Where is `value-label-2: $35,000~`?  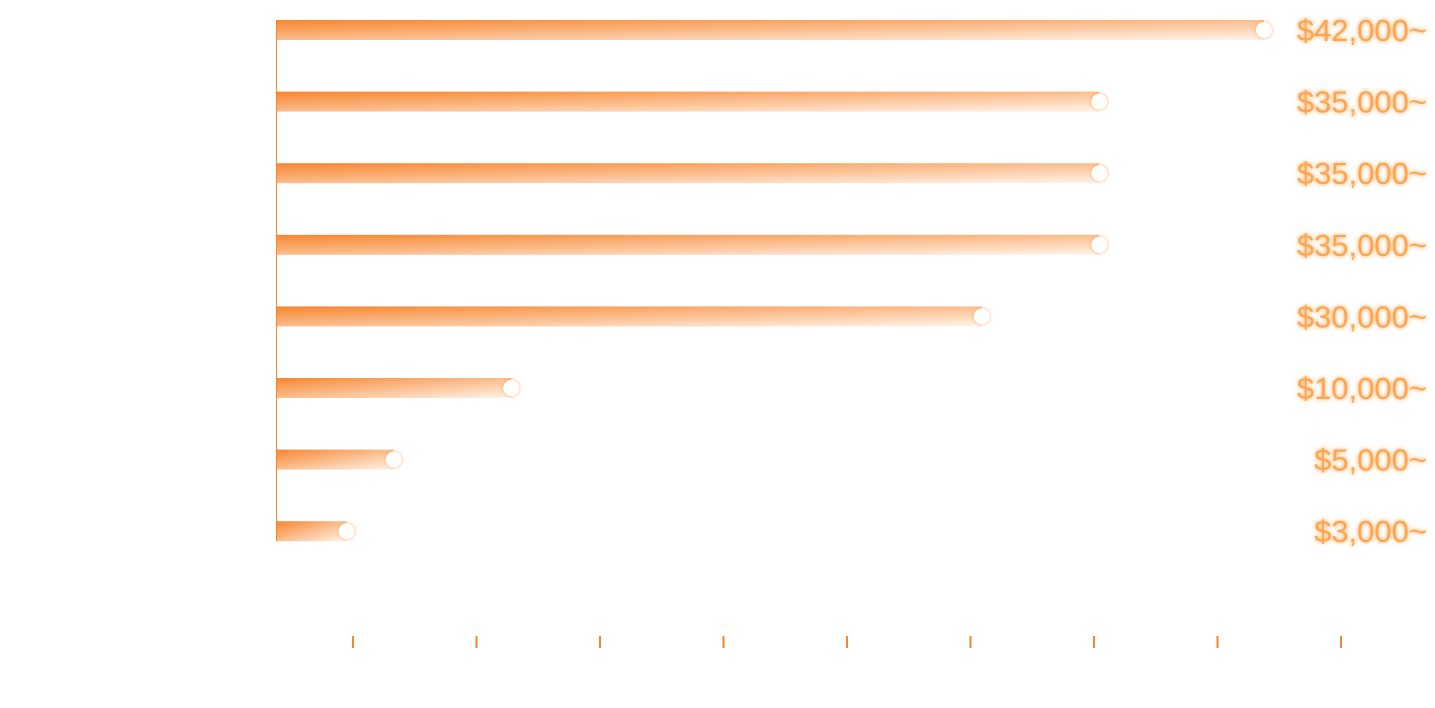
value-label-2: $35,000~ is located at coordinates (1362, 173).